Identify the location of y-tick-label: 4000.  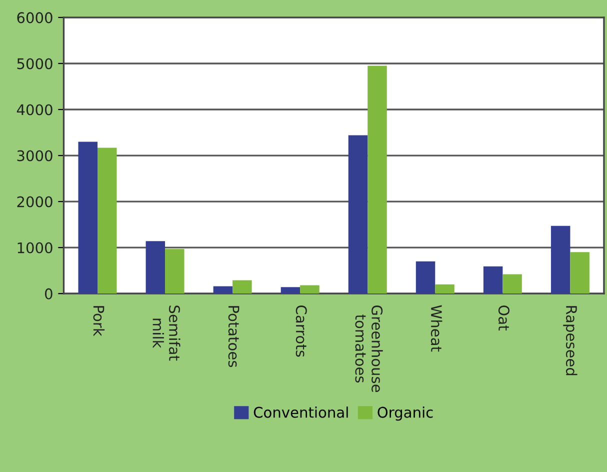
(34, 110).